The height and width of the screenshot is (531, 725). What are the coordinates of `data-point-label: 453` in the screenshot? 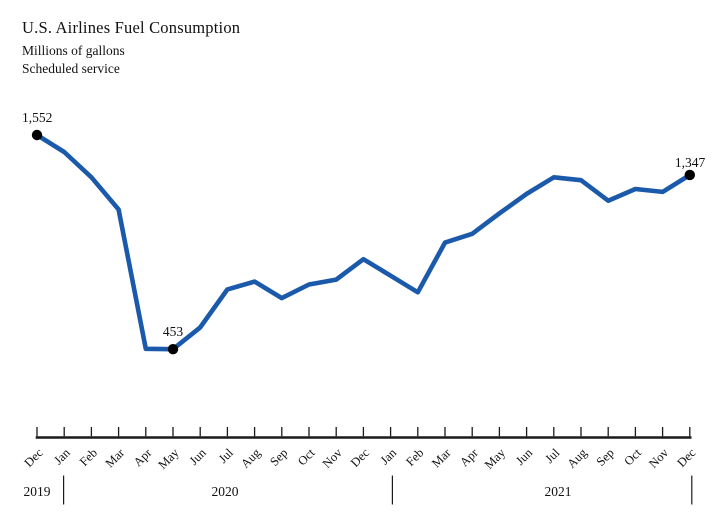 It's located at (173, 331).